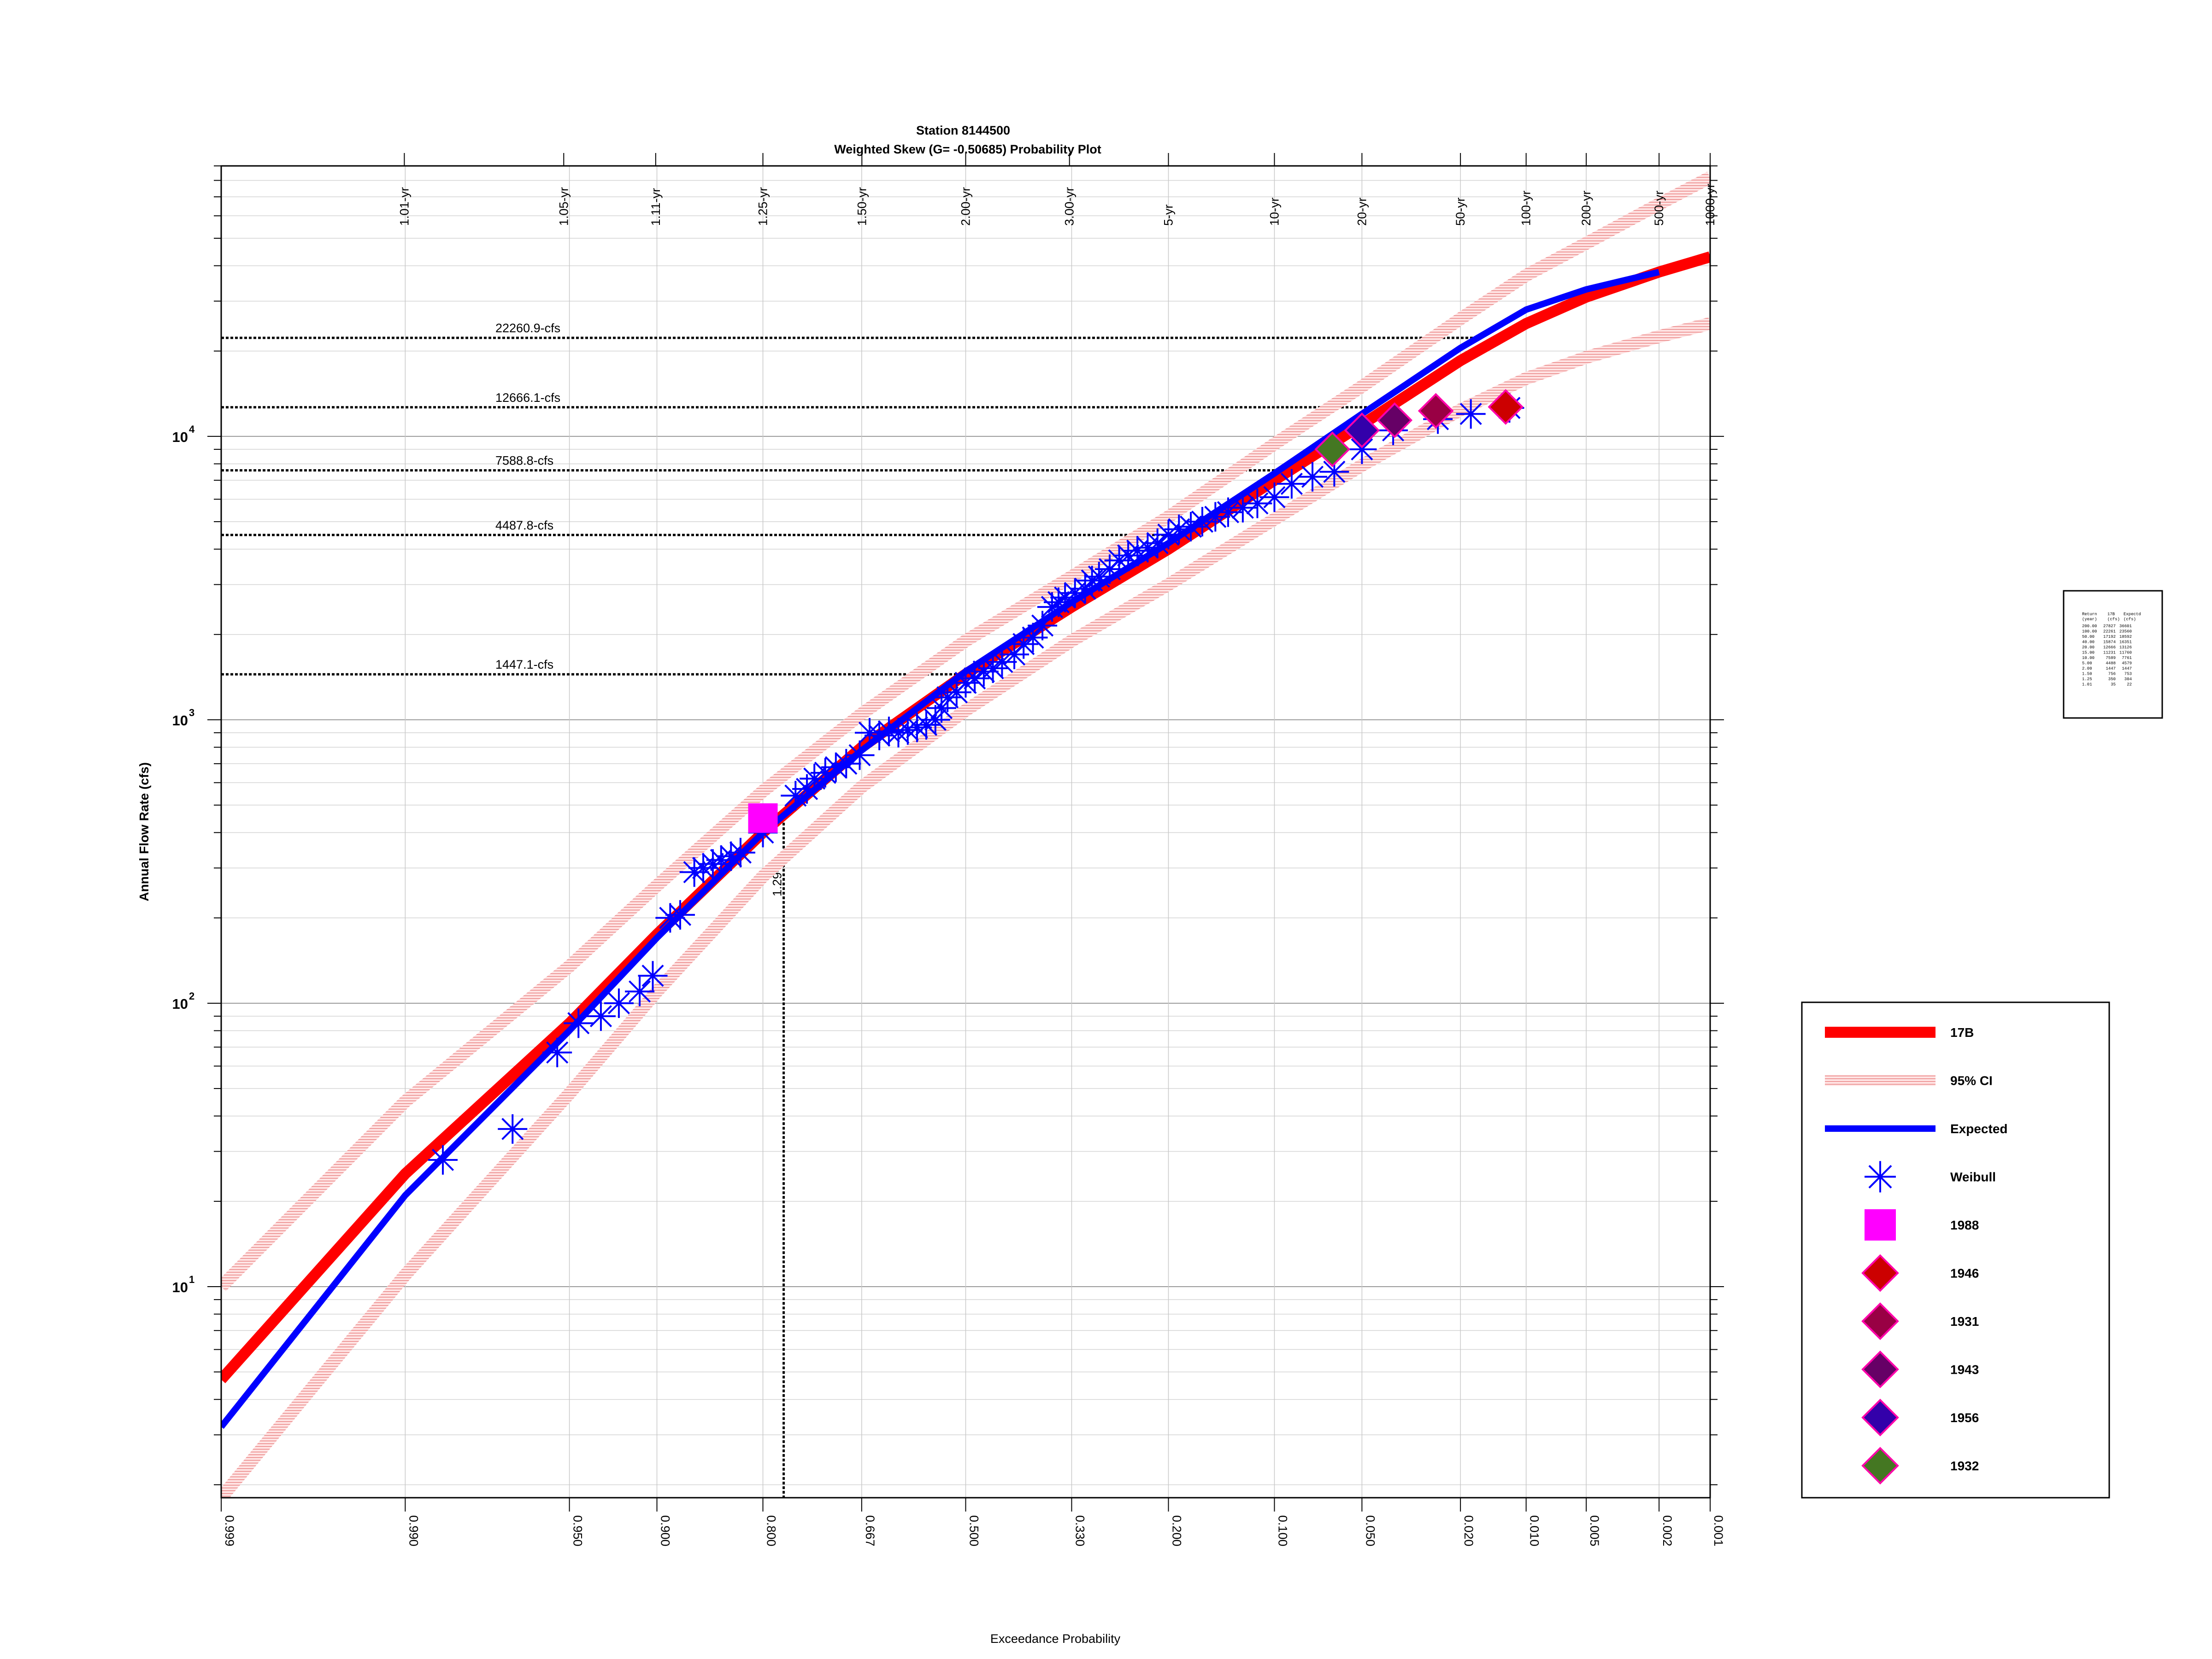  I want to click on summary-cell: 36601, so click(2125, 626).